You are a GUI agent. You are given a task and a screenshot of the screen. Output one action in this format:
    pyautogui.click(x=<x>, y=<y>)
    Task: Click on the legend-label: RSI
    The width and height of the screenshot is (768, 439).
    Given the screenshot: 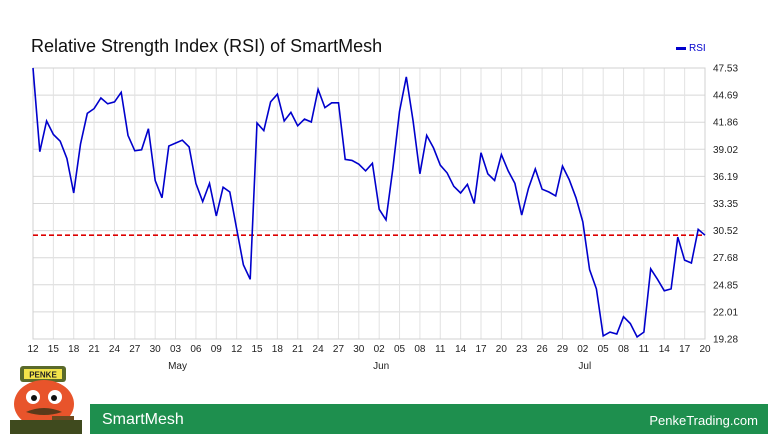 What is the action you would take?
    pyautogui.click(x=697, y=48)
    